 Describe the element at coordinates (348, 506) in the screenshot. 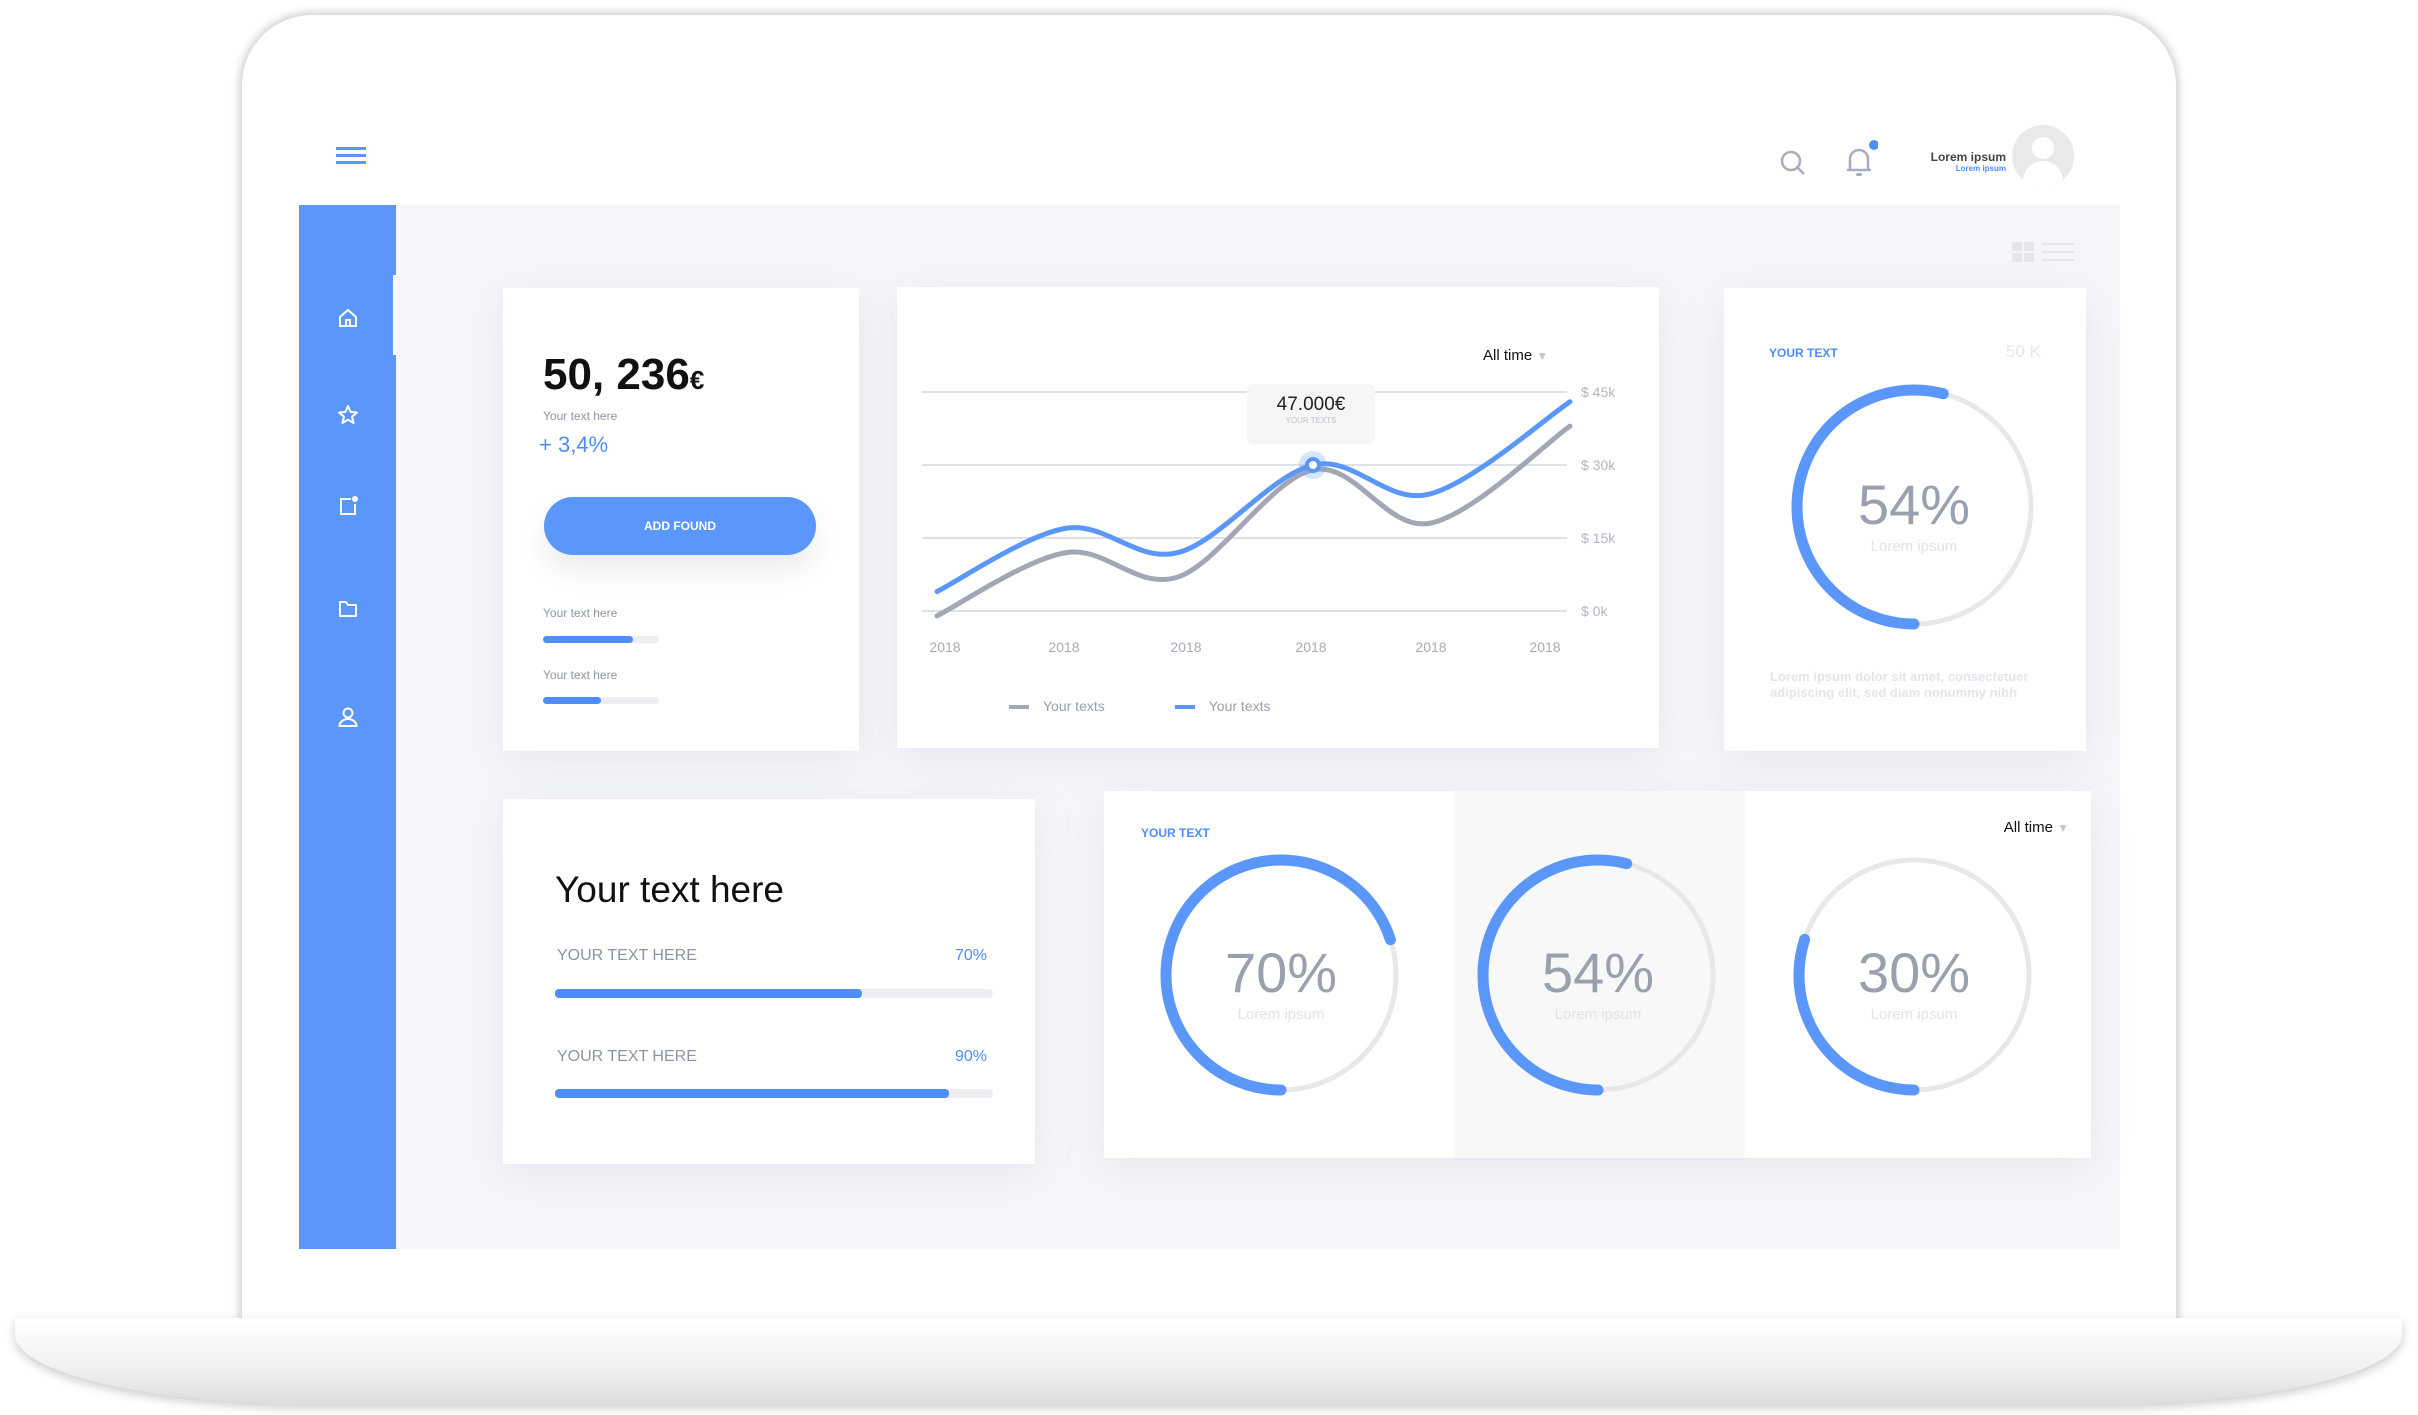

I see `sidebar-item-notes` at that location.